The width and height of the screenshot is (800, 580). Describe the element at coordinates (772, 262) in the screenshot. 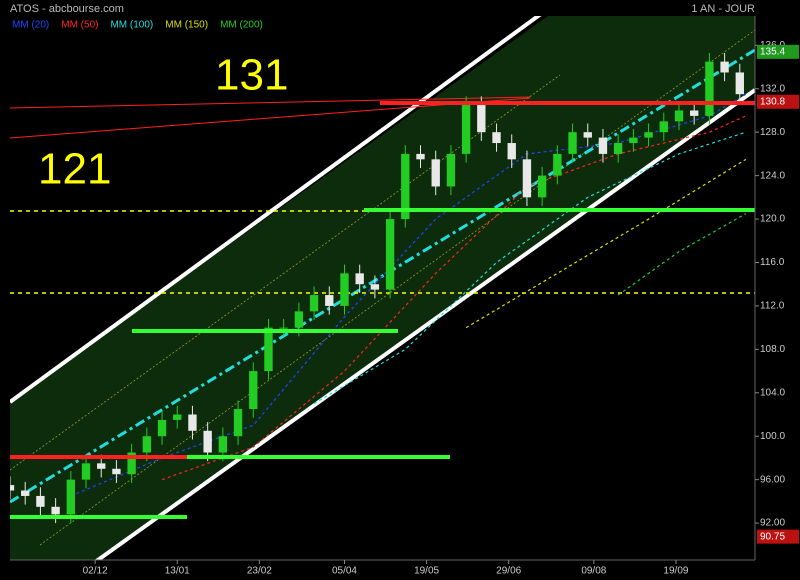

I see `y-tick-label: 116.0` at that location.